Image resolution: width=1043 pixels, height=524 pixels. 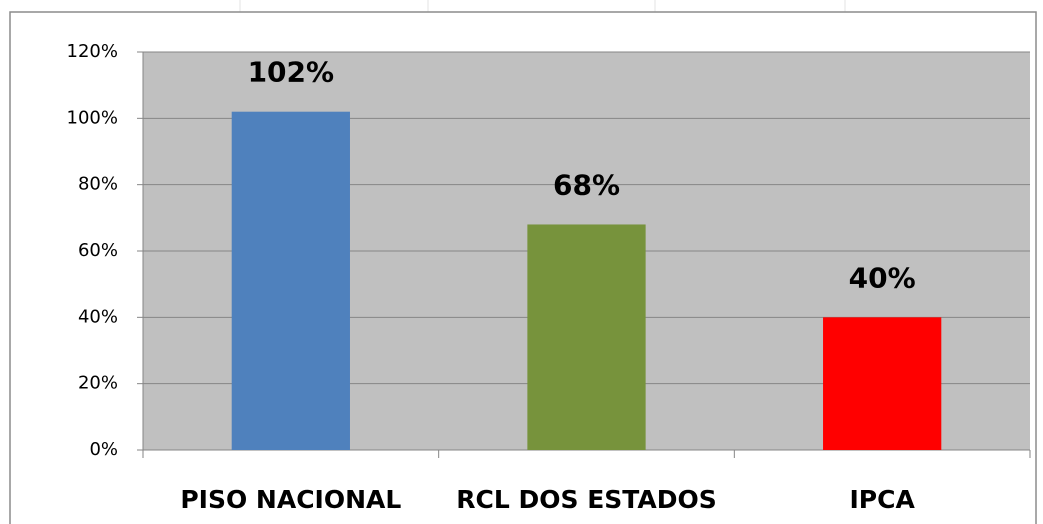 What do you see at coordinates (883, 499) in the screenshot?
I see `x-tick-label: IPCA` at bounding box center [883, 499].